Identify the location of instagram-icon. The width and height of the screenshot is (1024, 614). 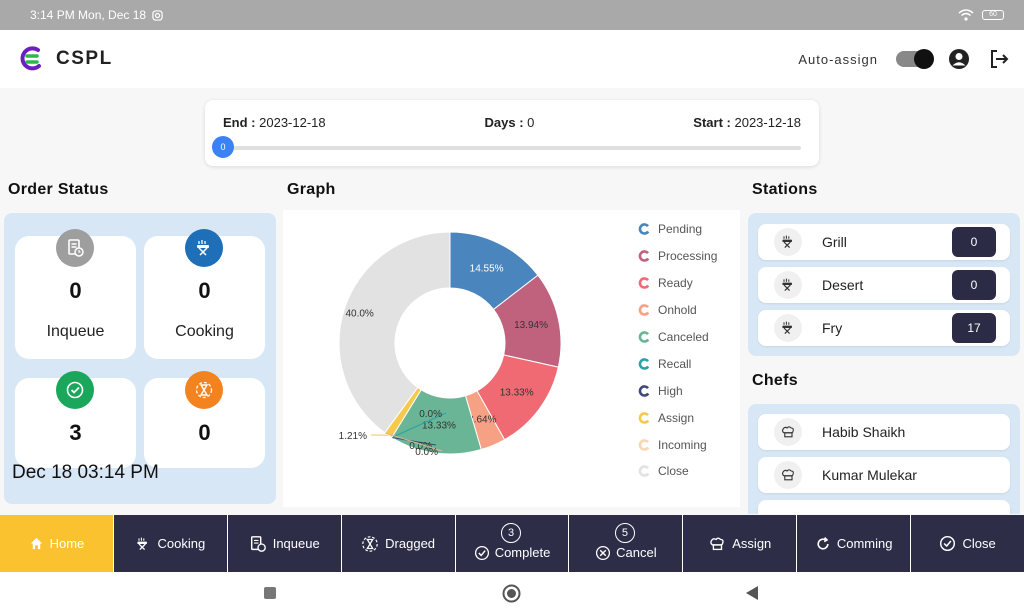
(157, 15).